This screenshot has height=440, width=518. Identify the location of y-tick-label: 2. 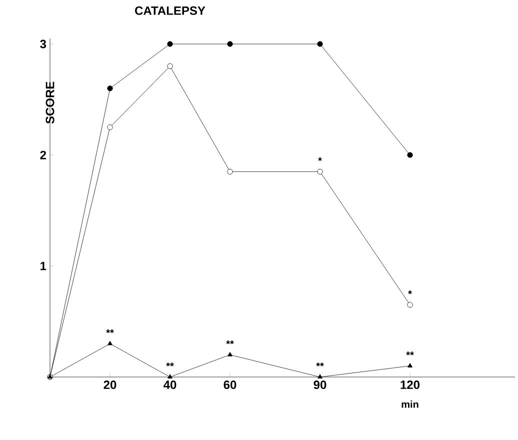
(43, 155).